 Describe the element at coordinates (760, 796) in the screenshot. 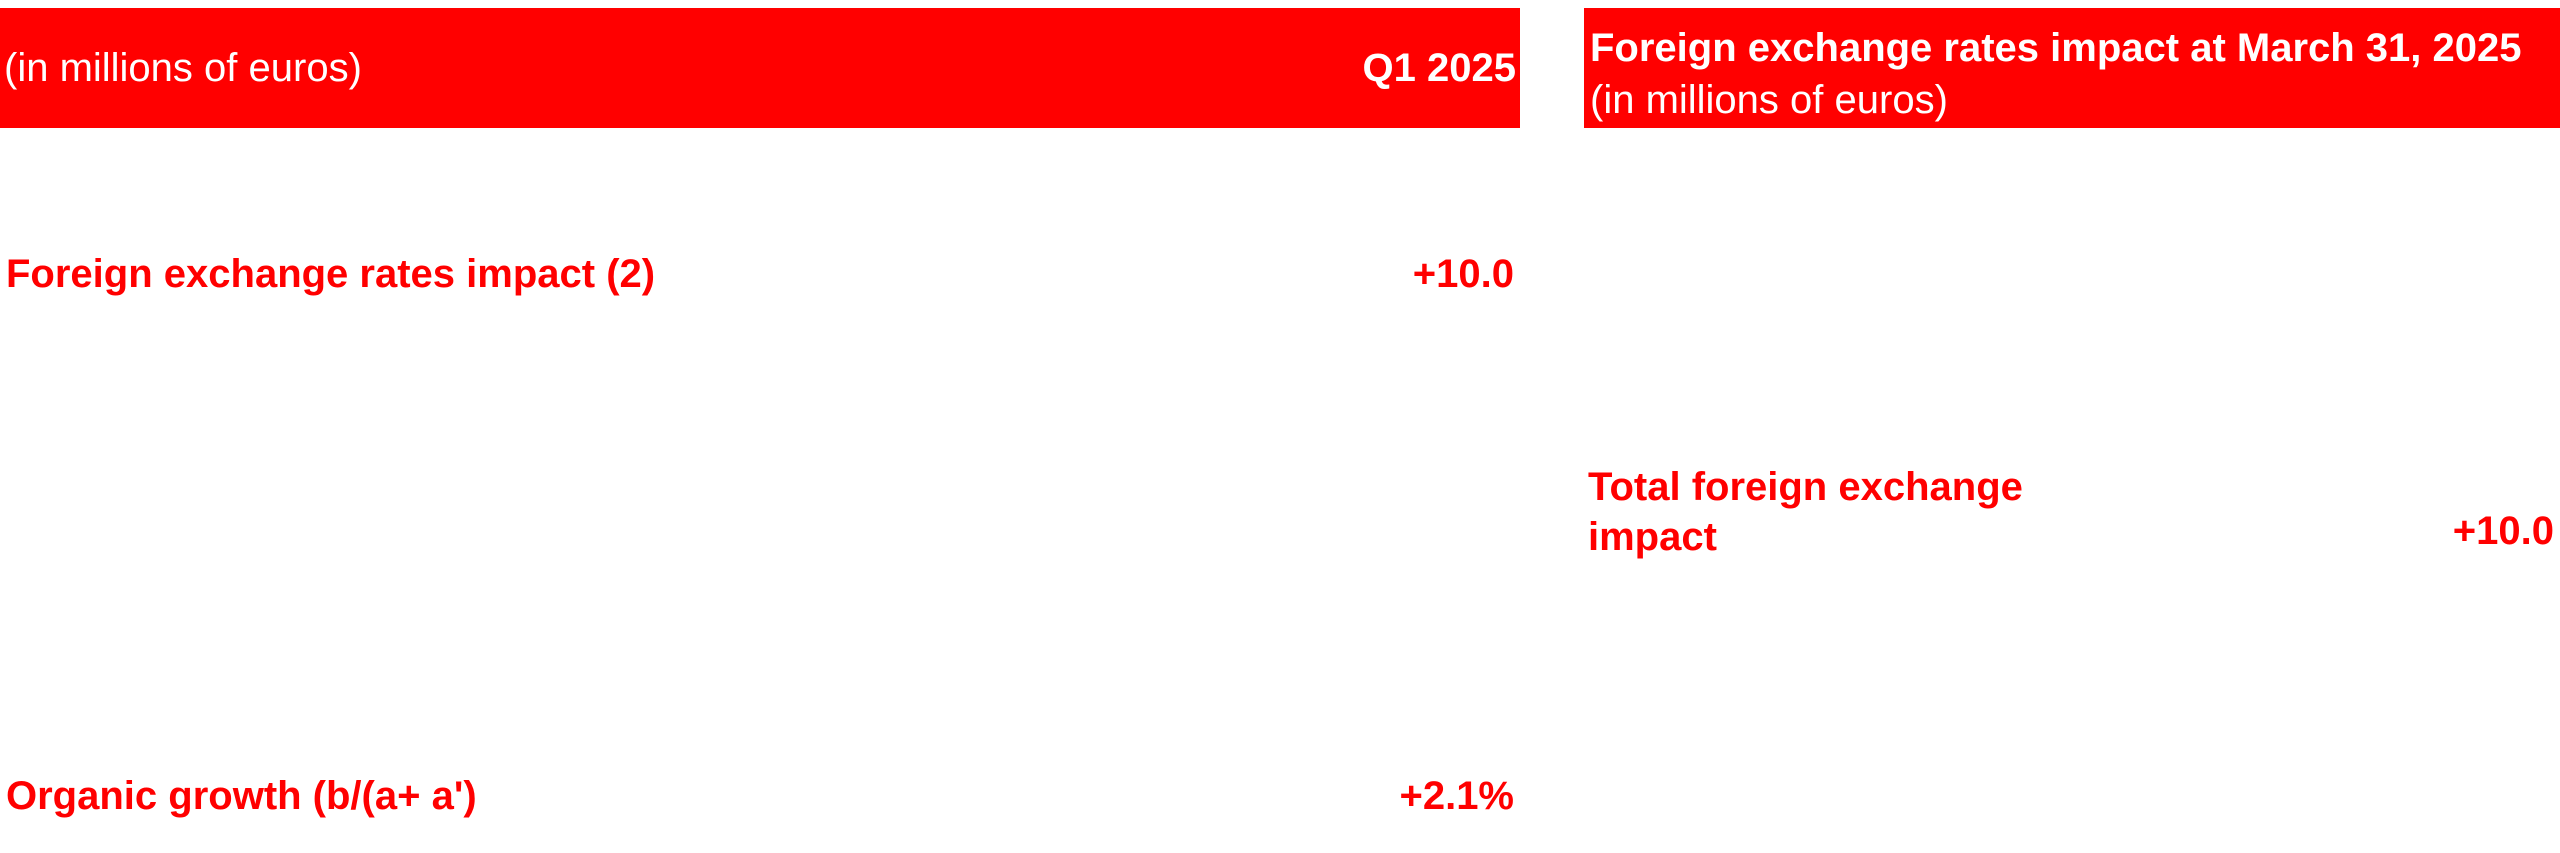

I see `table-row: Organic growth (b/(a+ a') +2.1%` at that location.